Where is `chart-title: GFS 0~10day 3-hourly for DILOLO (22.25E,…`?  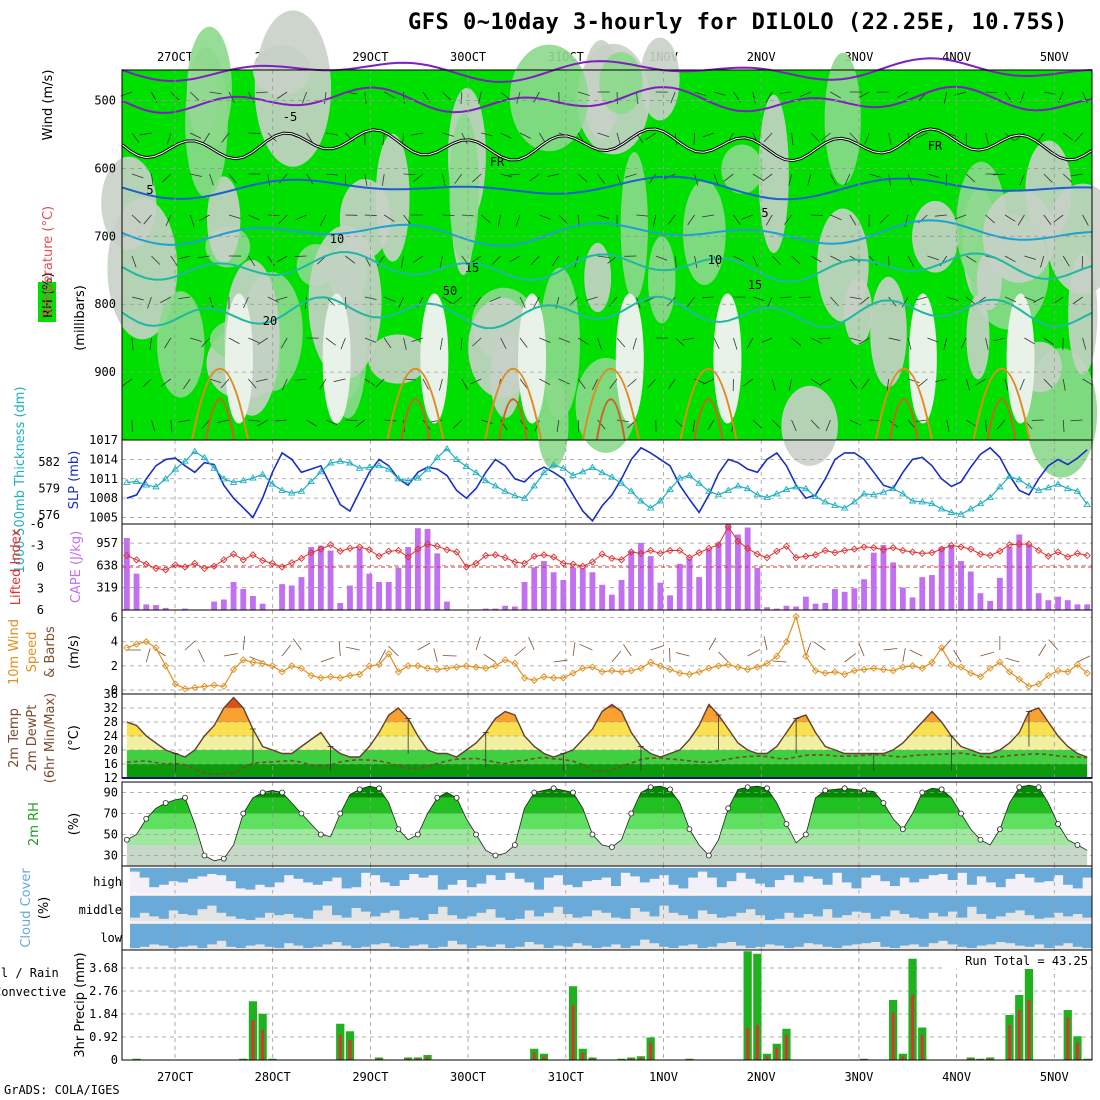 chart-title: GFS 0~10day 3-hourly for DILOLO (22.25E,… is located at coordinates (738, 22).